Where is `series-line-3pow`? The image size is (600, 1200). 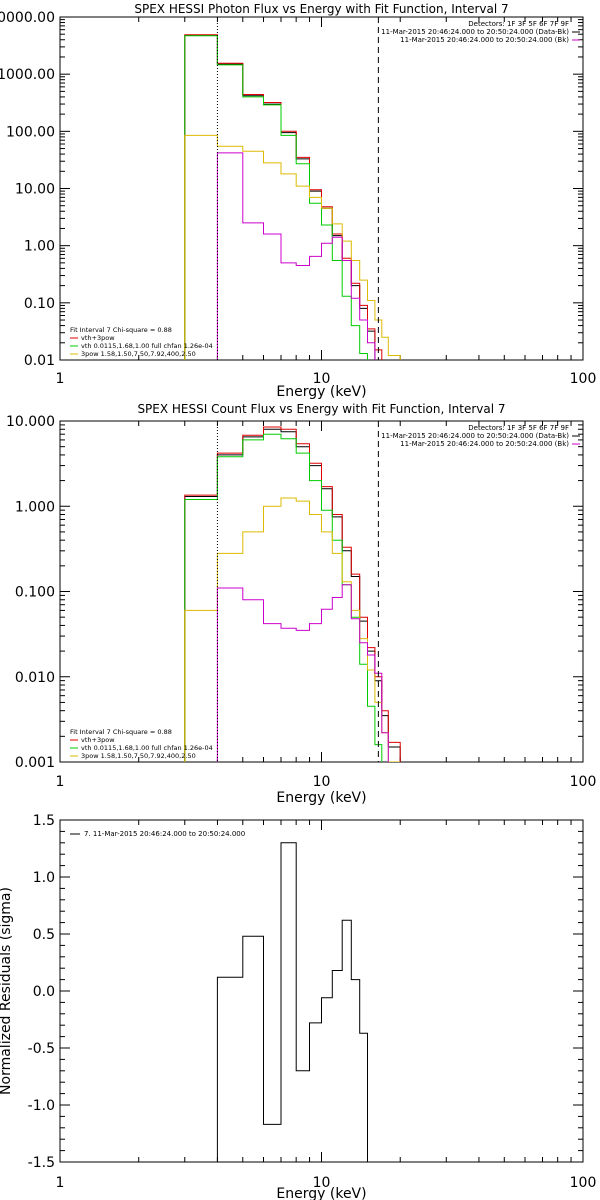 series-line-3pow is located at coordinates (292, 629).